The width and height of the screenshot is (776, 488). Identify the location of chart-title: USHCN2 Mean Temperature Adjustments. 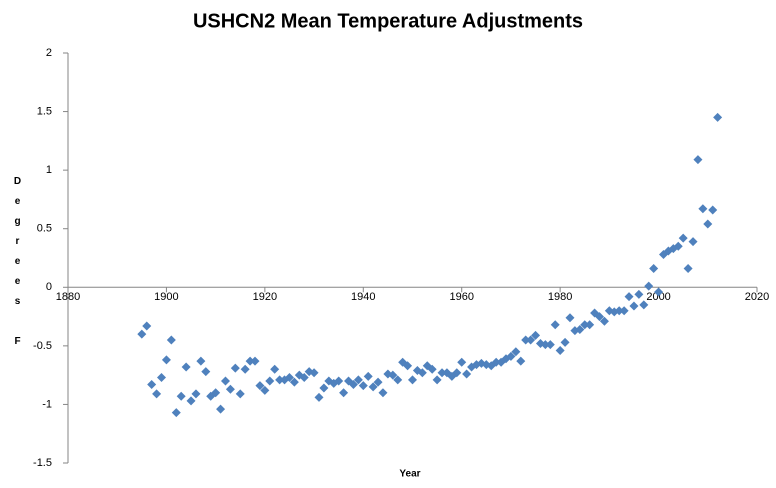
(388, 21).